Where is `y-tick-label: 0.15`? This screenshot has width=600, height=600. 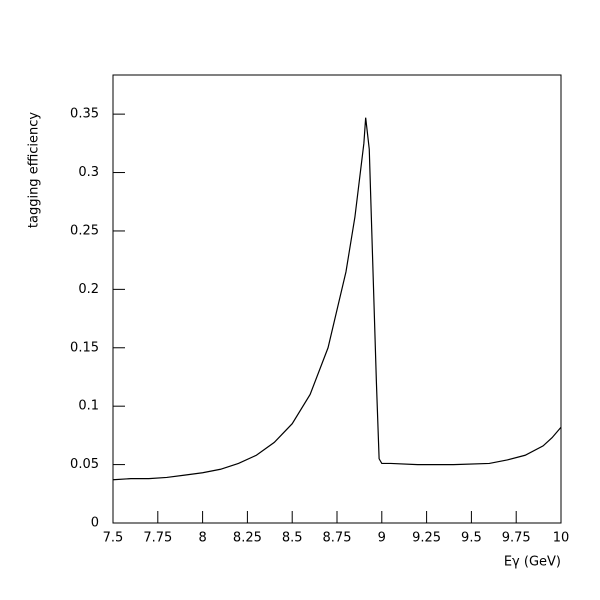 y-tick-label: 0.15 is located at coordinates (84, 347).